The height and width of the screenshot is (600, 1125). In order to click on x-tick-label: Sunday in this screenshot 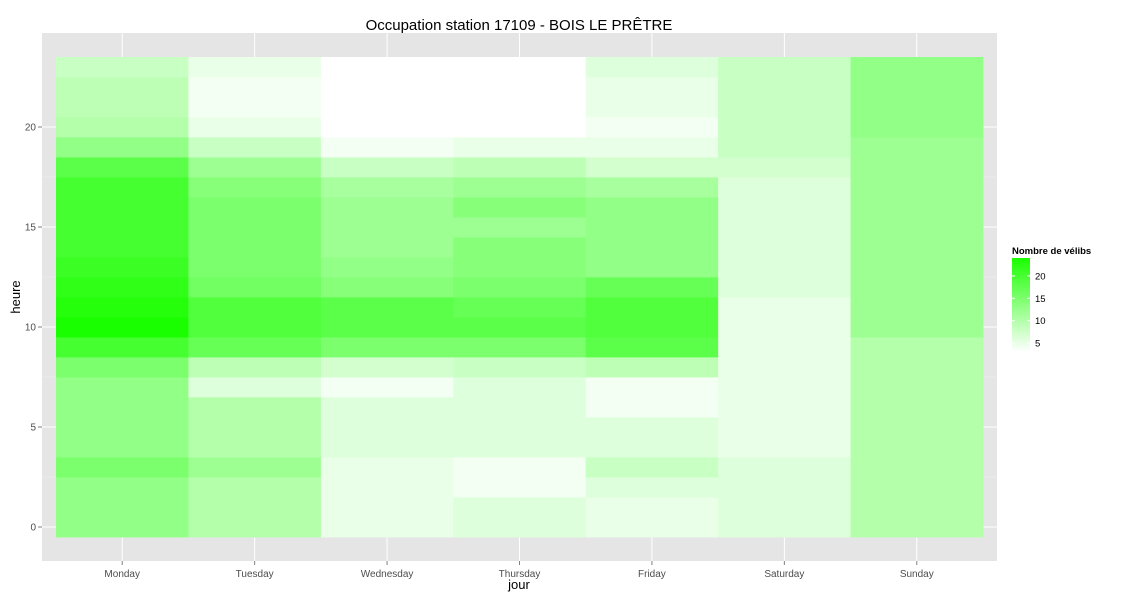, I will do `click(917, 574)`.